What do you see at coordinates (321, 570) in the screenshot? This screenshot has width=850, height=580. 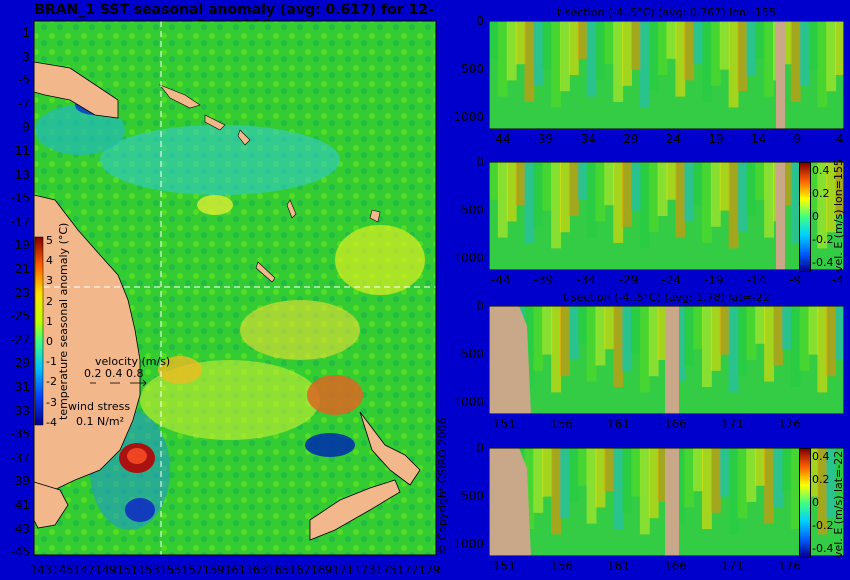 I see `lon-tick-label: 169` at bounding box center [321, 570].